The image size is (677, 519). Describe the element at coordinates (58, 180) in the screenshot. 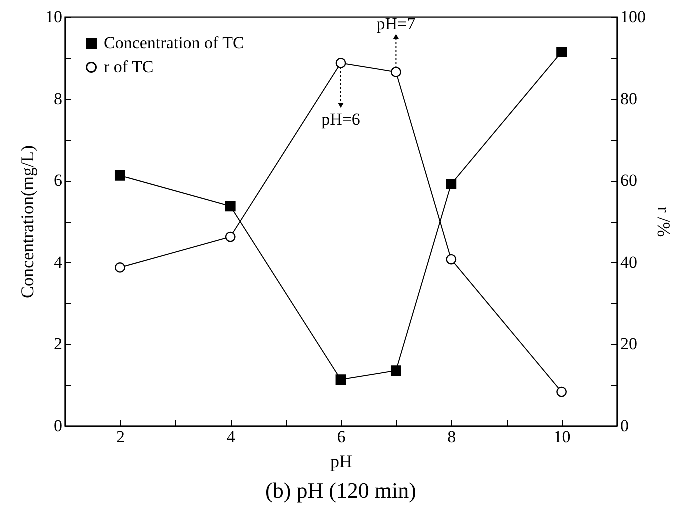

I see `y-tick-label: 6` at that location.